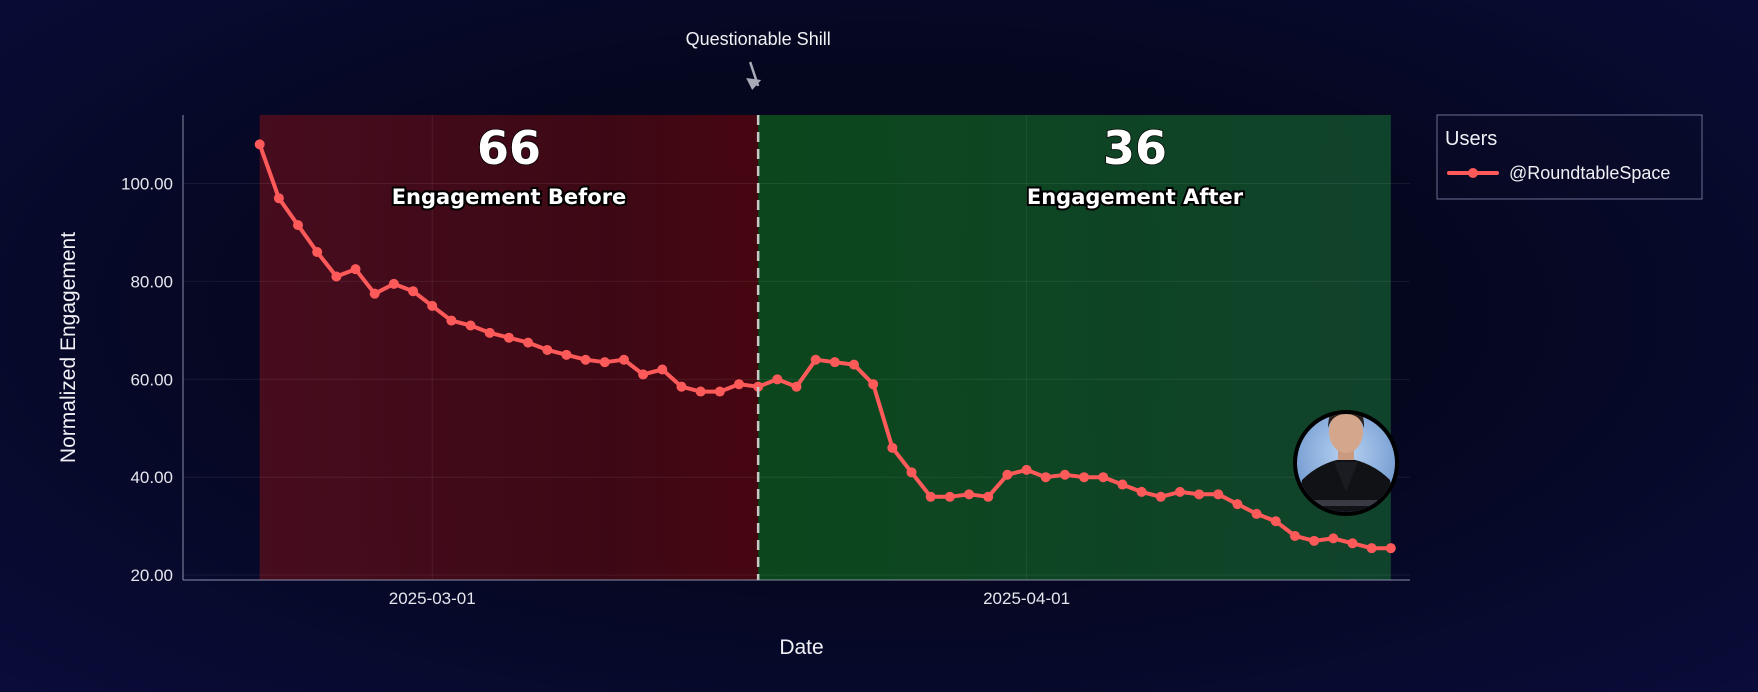 Image resolution: width=1758 pixels, height=692 pixels. What do you see at coordinates (1026, 598) in the screenshot?
I see `x-tick-label: 2025-04-01` at bounding box center [1026, 598].